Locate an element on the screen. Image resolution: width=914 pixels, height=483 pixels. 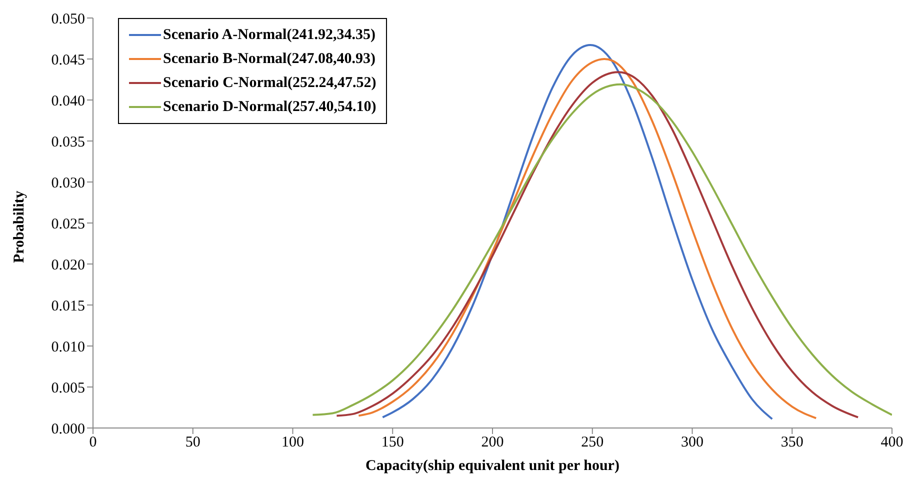
legend-label: Scenario C-Normal(252.24,47.52) is located at coordinates (269, 83).